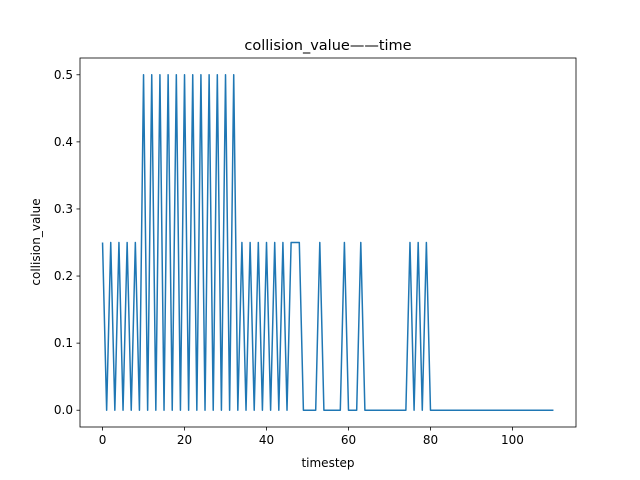  Describe the element at coordinates (63, 142) in the screenshot. I see `y-tick-label: 0.4` at that location.